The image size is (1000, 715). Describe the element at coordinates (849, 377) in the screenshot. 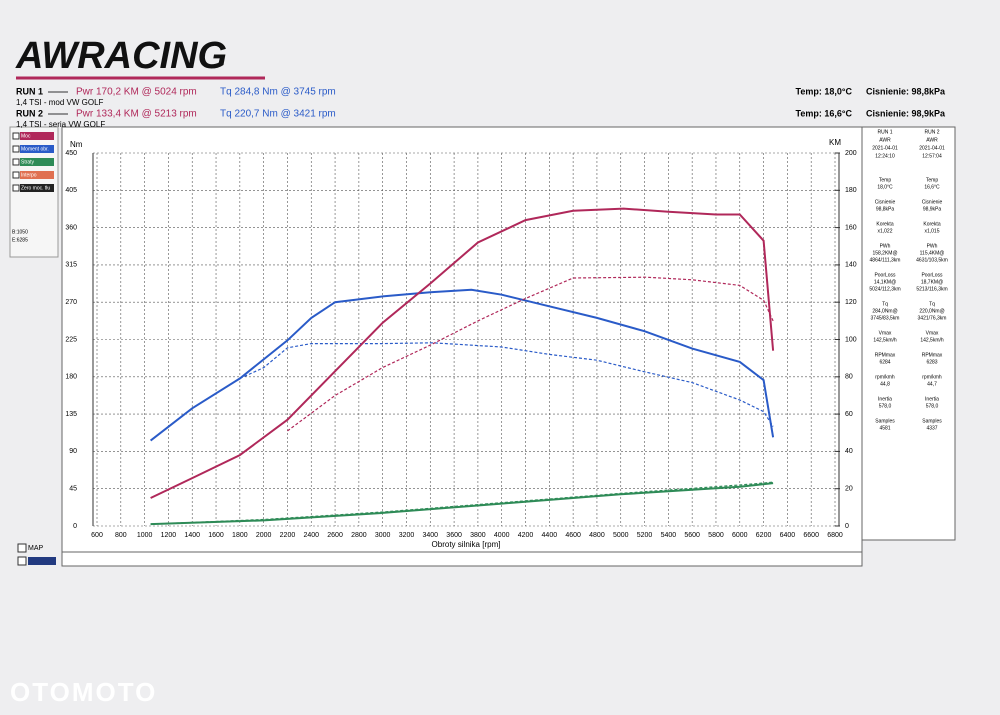

I see `y2-tick-label: 80` at that location.